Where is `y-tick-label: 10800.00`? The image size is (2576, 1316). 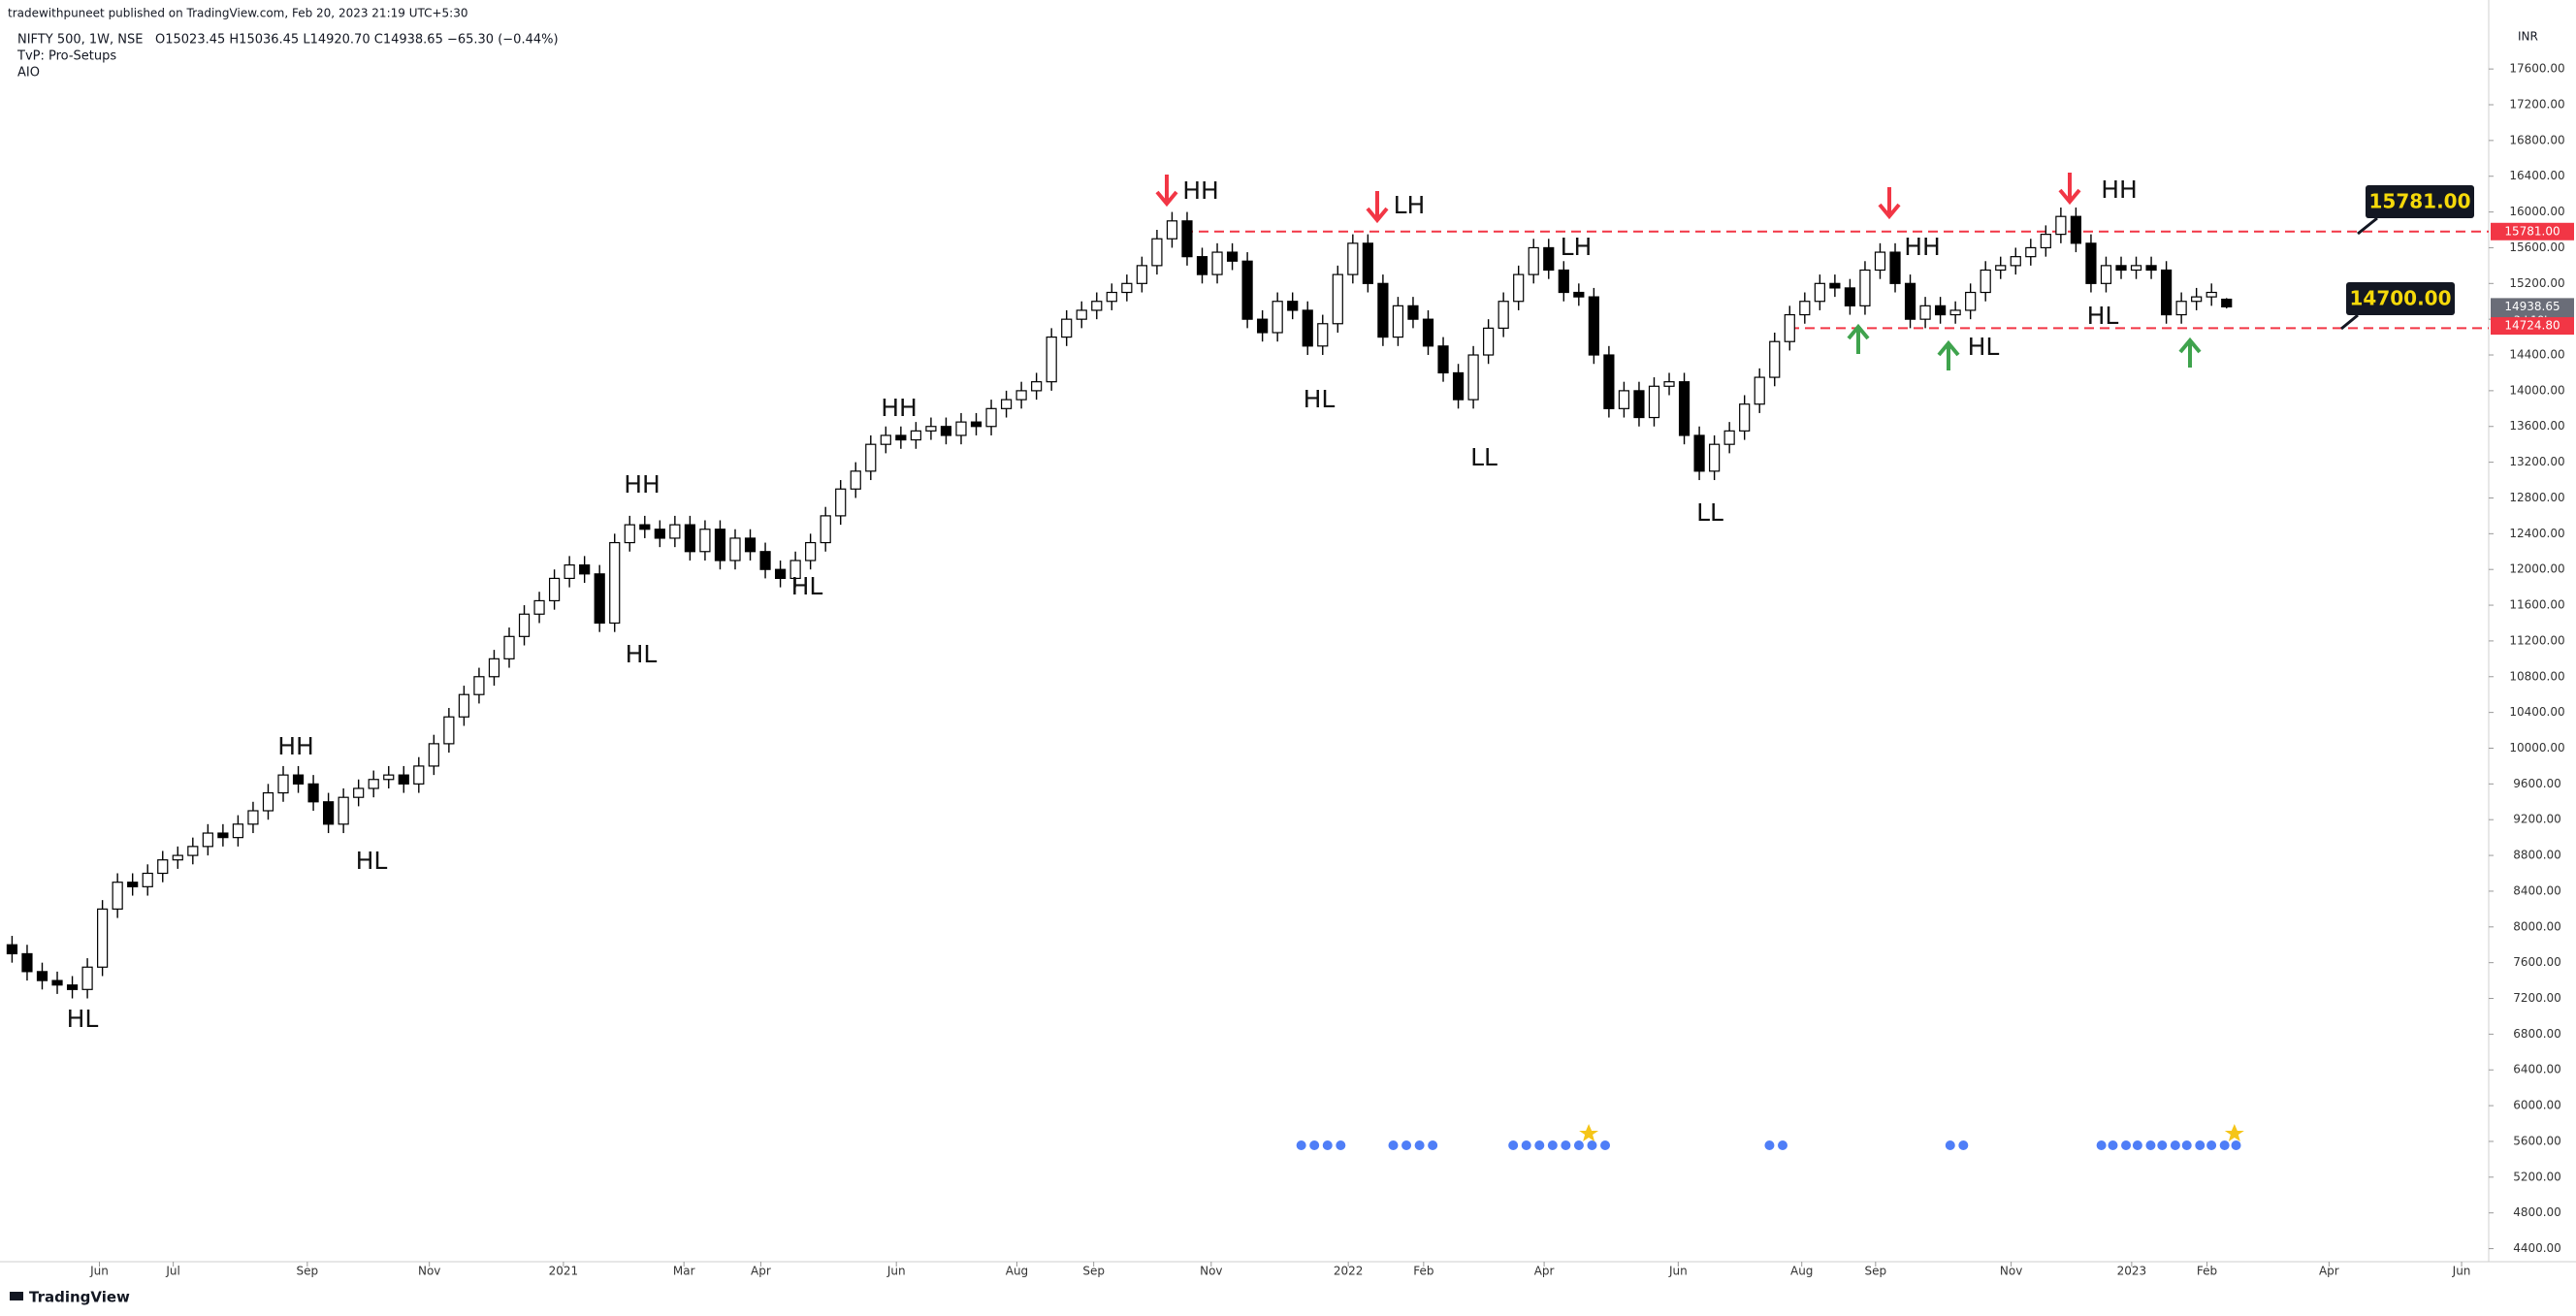 y-tick-label: 10800.00 is located at coordinates (2536, 676).